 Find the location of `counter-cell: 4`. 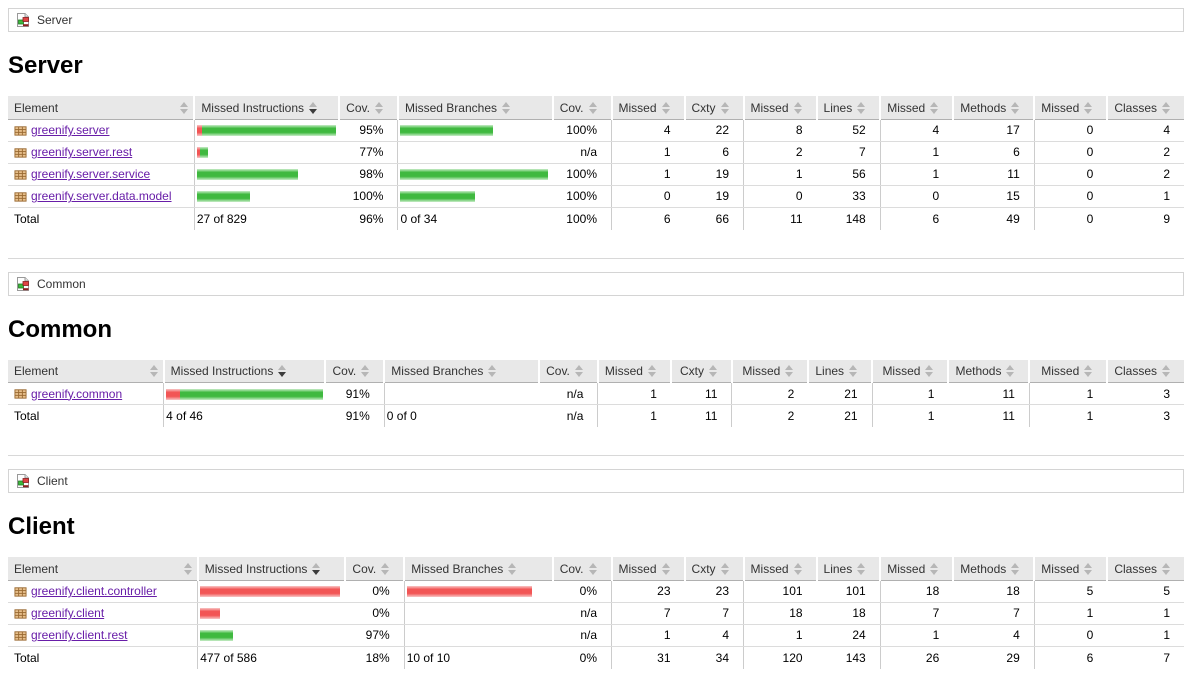

counter-cell: 4 is located at coordinates (916, 130).